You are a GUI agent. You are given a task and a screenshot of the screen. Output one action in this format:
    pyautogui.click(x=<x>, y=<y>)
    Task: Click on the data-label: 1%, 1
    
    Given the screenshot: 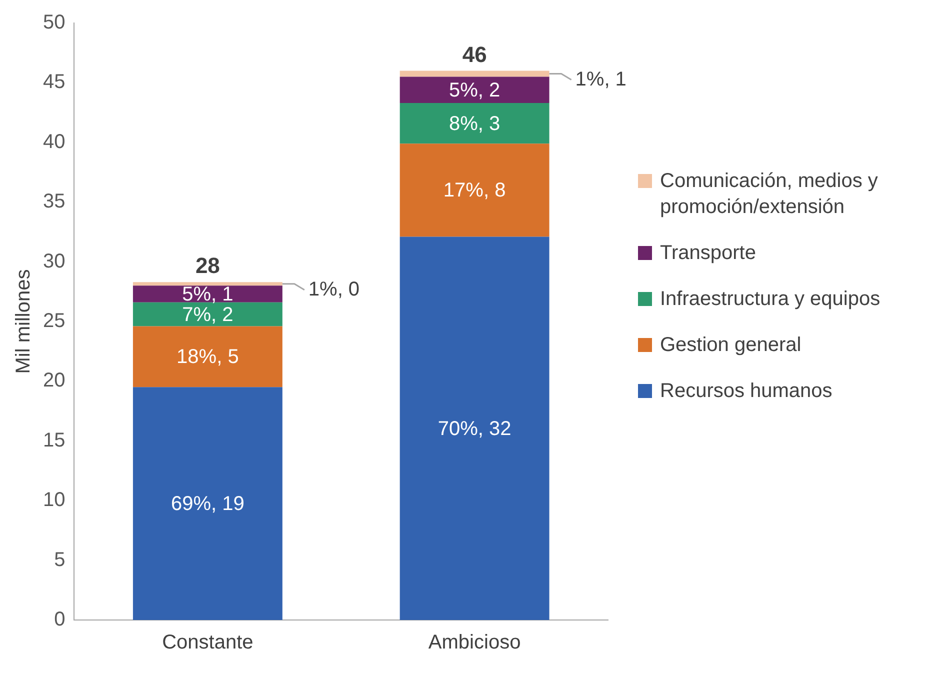 What is the action you would take?
    pyautogui.click(x=600, y=79)
    